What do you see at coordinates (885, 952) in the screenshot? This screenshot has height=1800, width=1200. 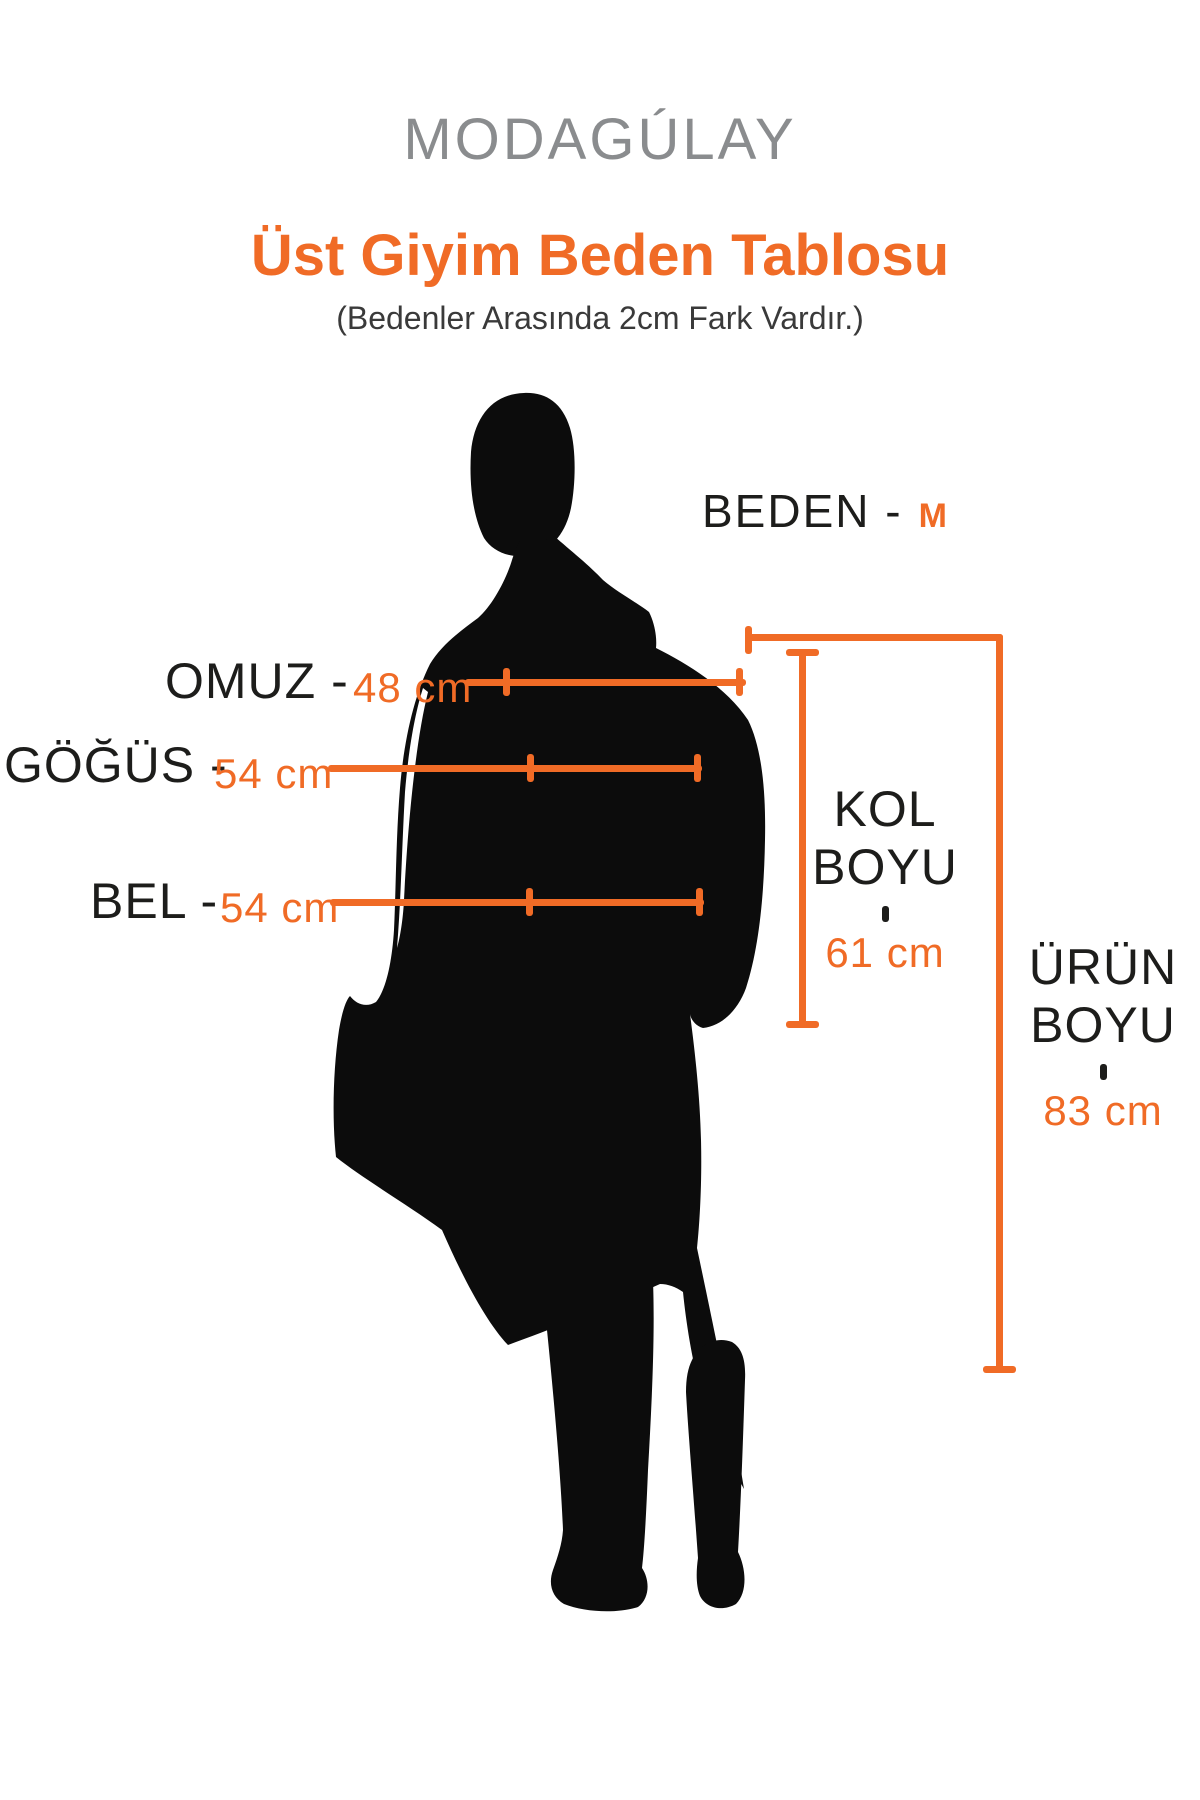 I see `sleeve-value: 61 cm` at bounding box center [885, 952].